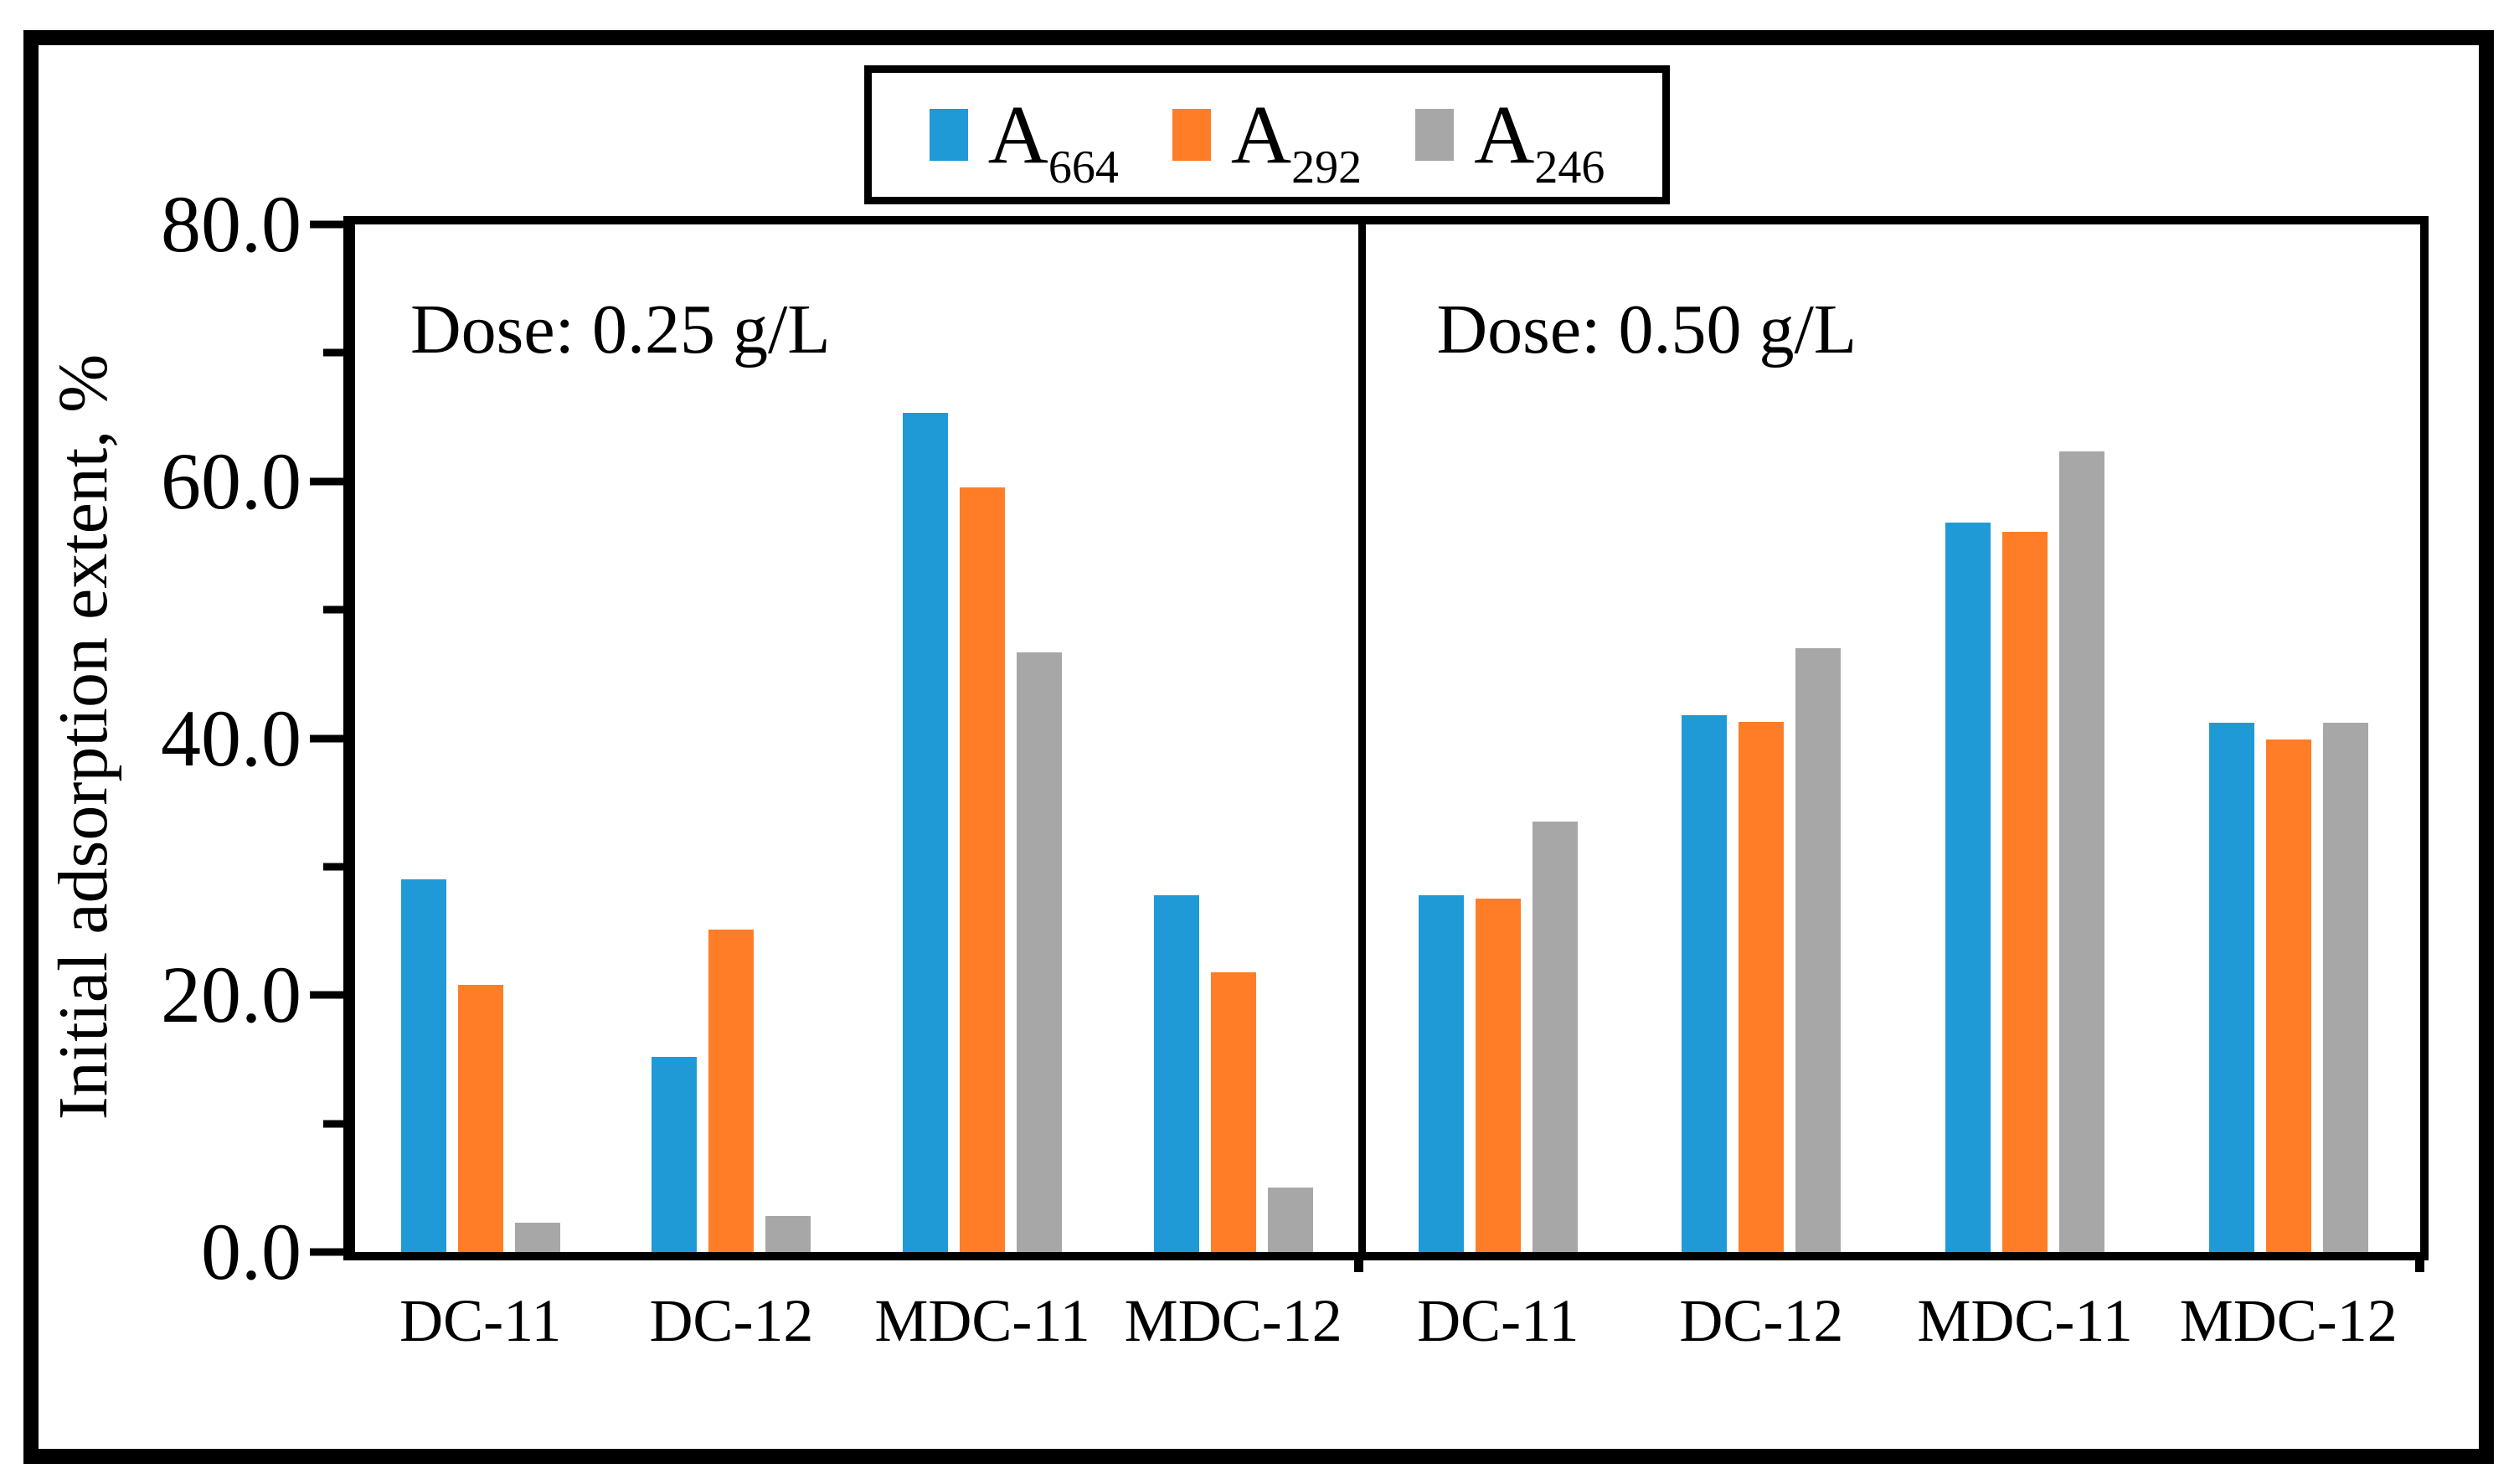  What do you see at coordinates (731, 1091) in the screenshot?
I see `bar-a292-dc-12-p1` at bounding box center [731, 1091].